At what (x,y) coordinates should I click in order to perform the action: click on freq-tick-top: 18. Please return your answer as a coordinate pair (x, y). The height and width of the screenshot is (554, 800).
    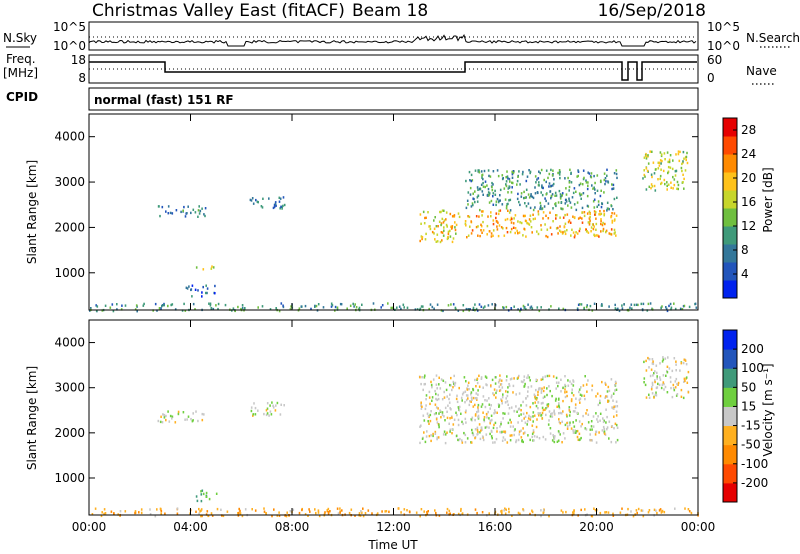
    Looking at the image, I should click on (78, 60).